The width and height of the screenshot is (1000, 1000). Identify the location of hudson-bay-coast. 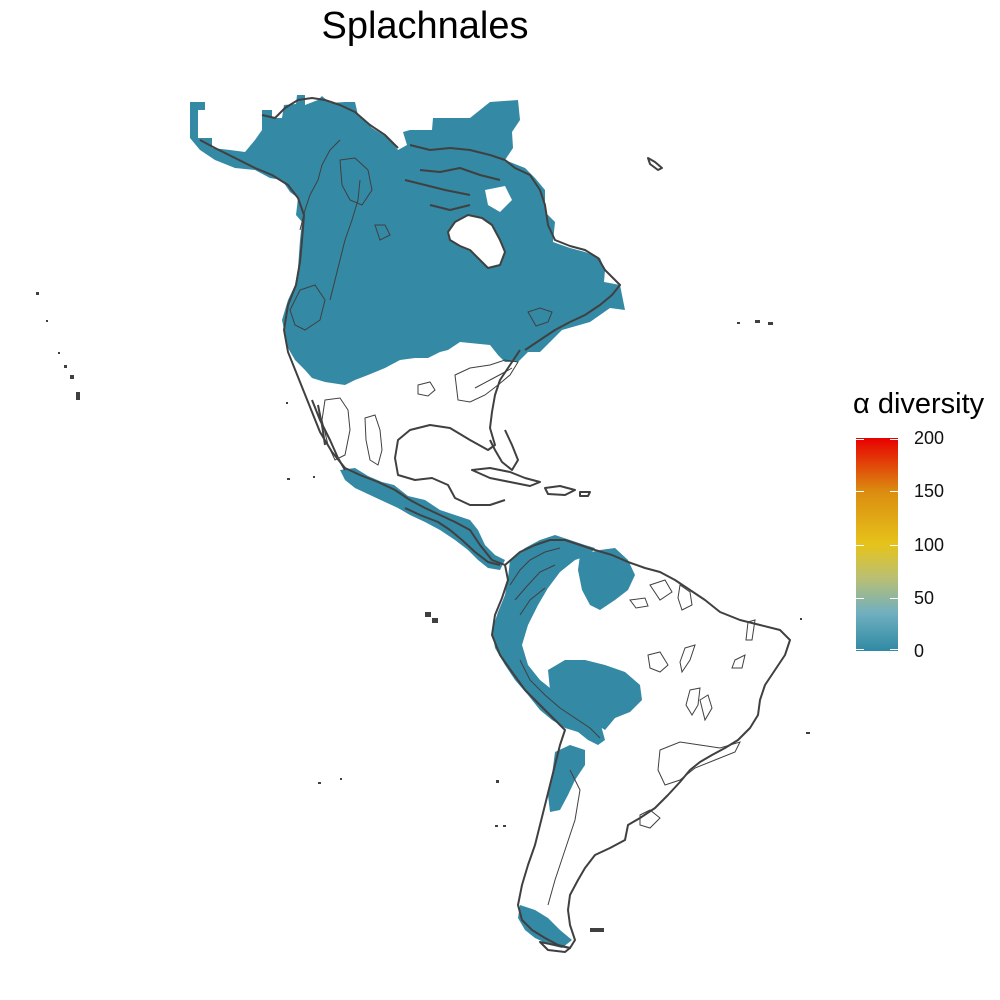
(476, 241).